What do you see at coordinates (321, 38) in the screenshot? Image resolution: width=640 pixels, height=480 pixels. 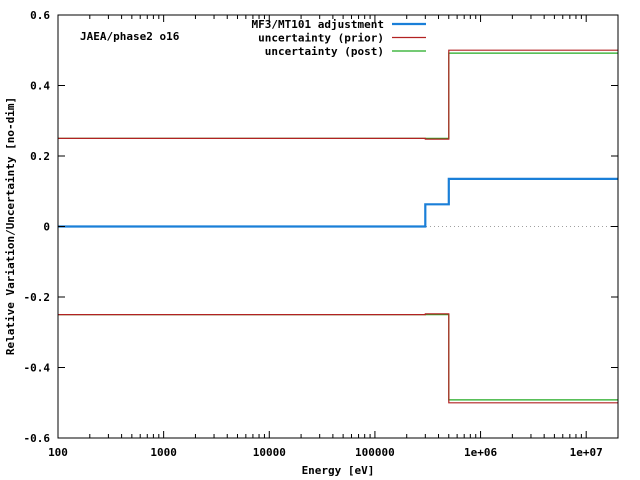 I see `legend-label: uncertainty (prior)` at bounding box center [321, 38].